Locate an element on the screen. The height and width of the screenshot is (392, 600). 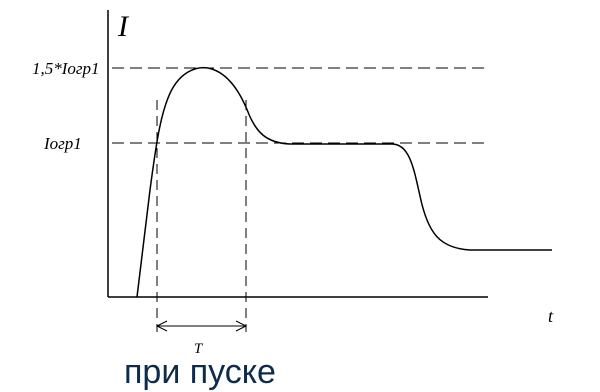
level-label-iogr1: Iогр1 is located at coordinates (62, 143).